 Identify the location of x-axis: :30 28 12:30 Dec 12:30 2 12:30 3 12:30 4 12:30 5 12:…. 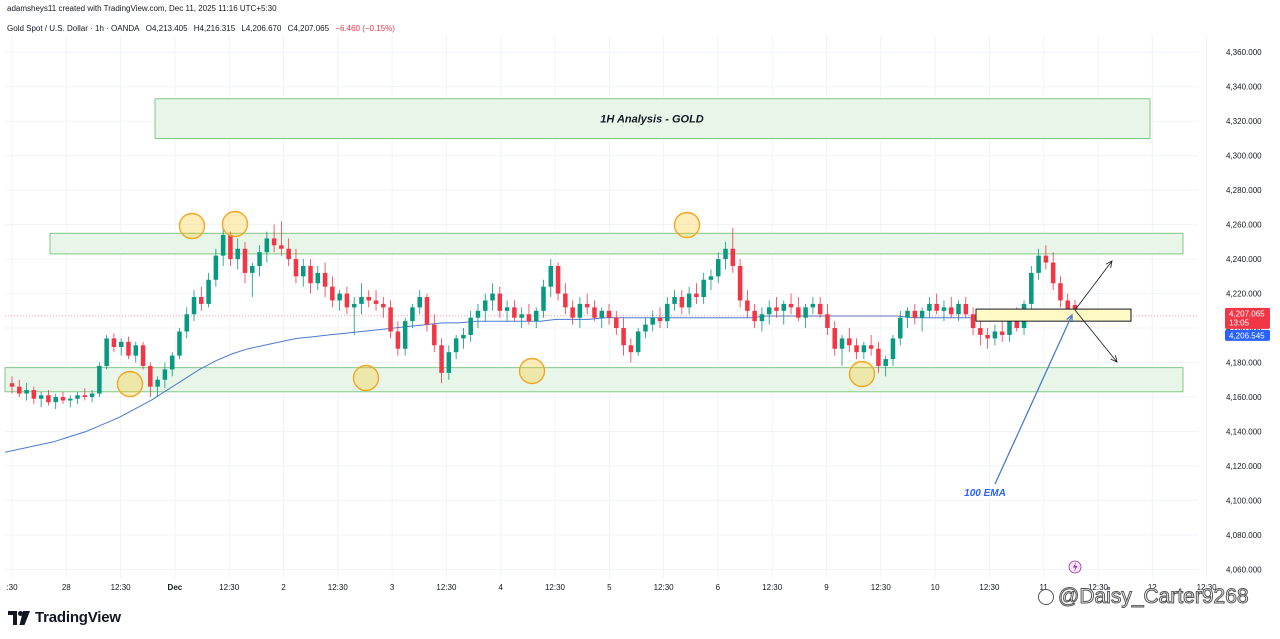
(611, 587).